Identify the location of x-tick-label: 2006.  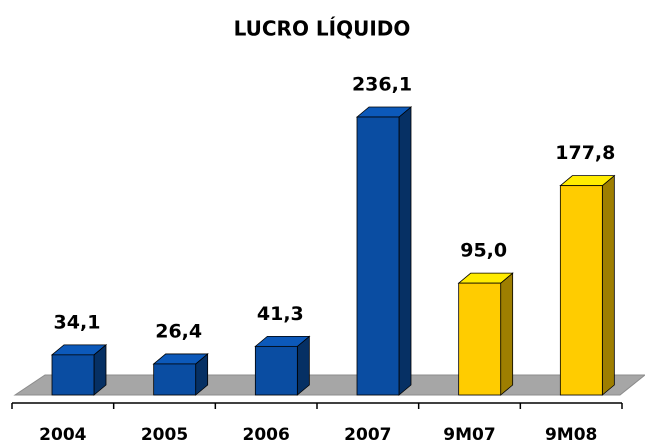
(266, 435).